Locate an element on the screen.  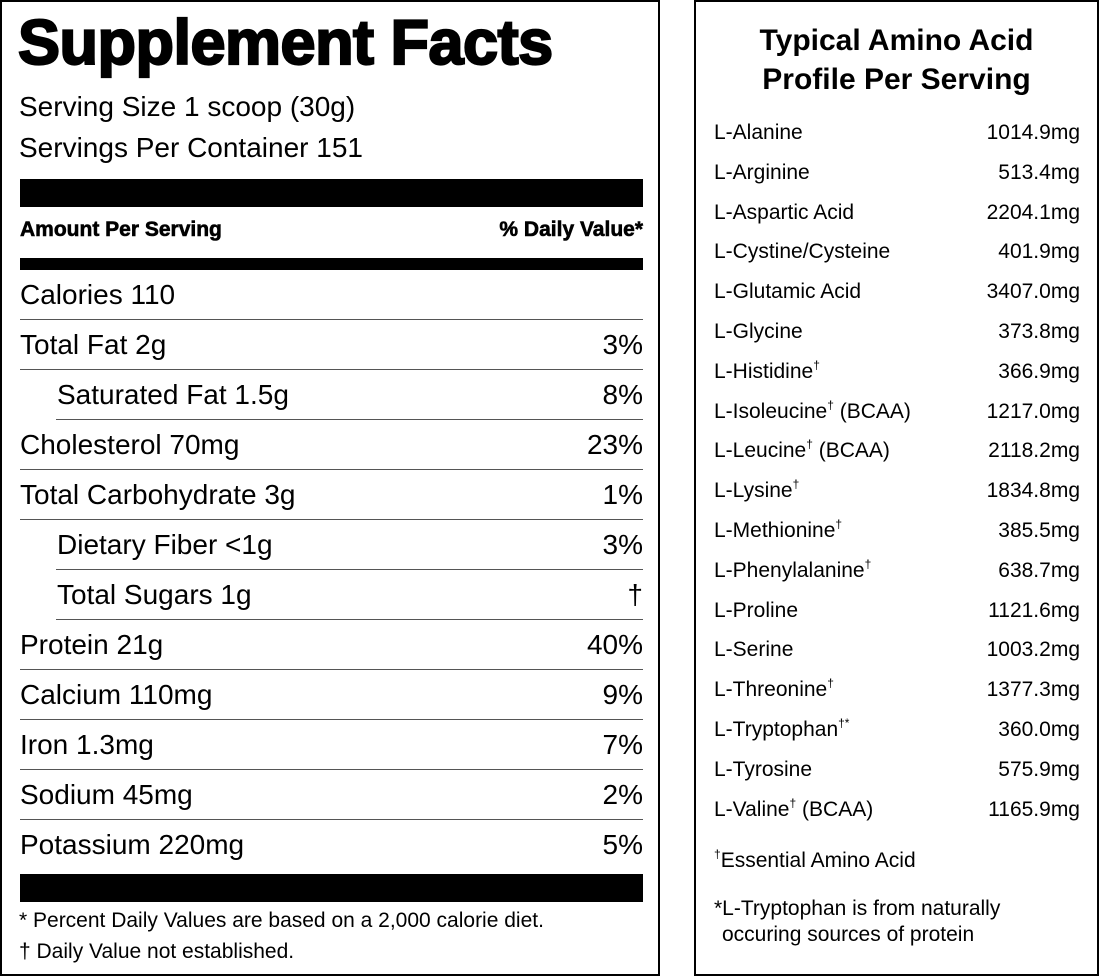
amino-acid-name: L-Proline is located at coordinates (756, 611).